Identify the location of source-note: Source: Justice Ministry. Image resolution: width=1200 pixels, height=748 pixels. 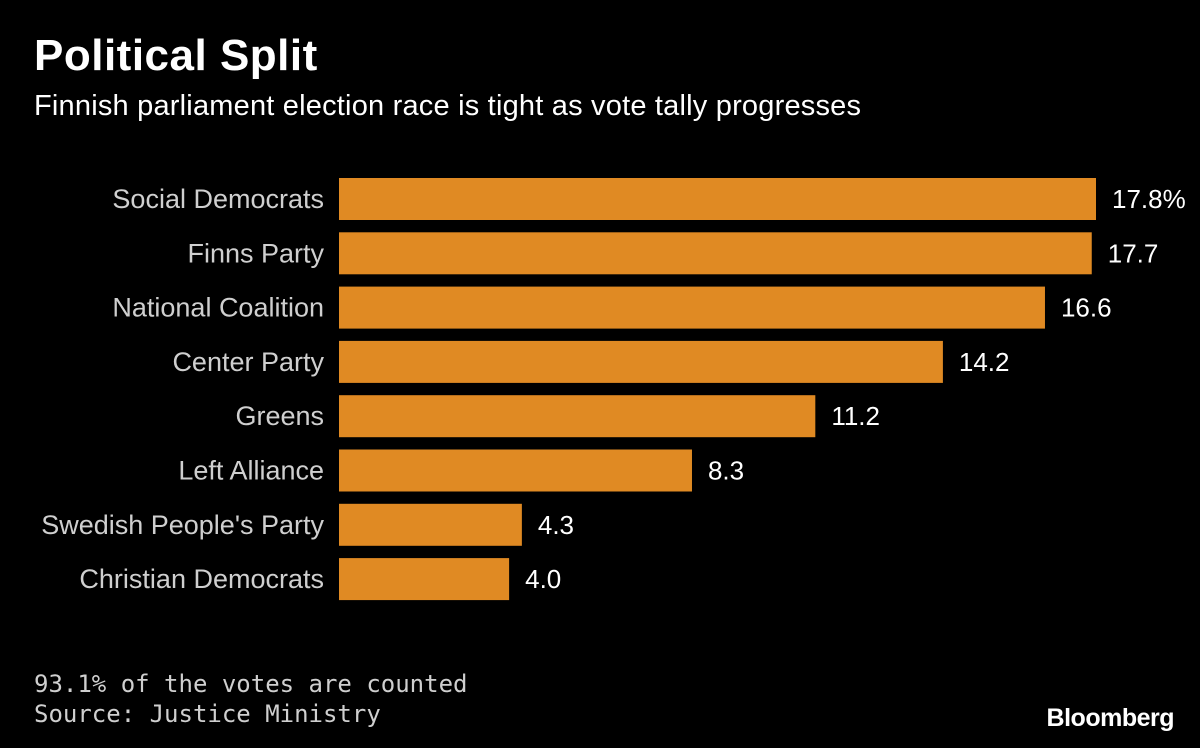
(207, 714).